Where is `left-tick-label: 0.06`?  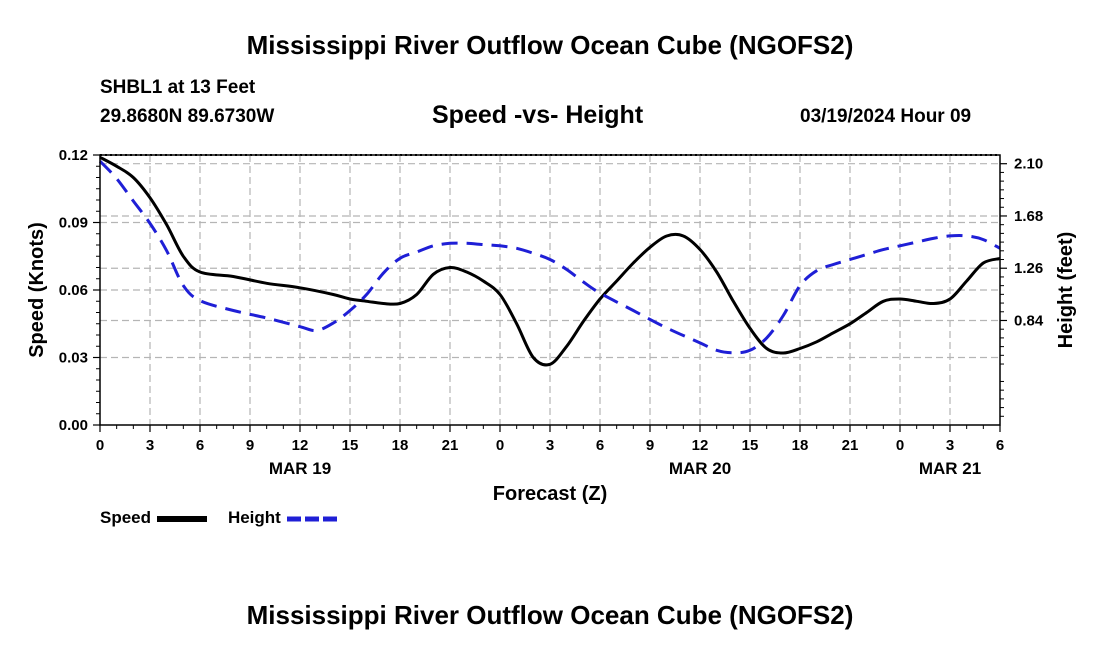
left-tick-label: 0.06 is located at coordinates (73, 290).